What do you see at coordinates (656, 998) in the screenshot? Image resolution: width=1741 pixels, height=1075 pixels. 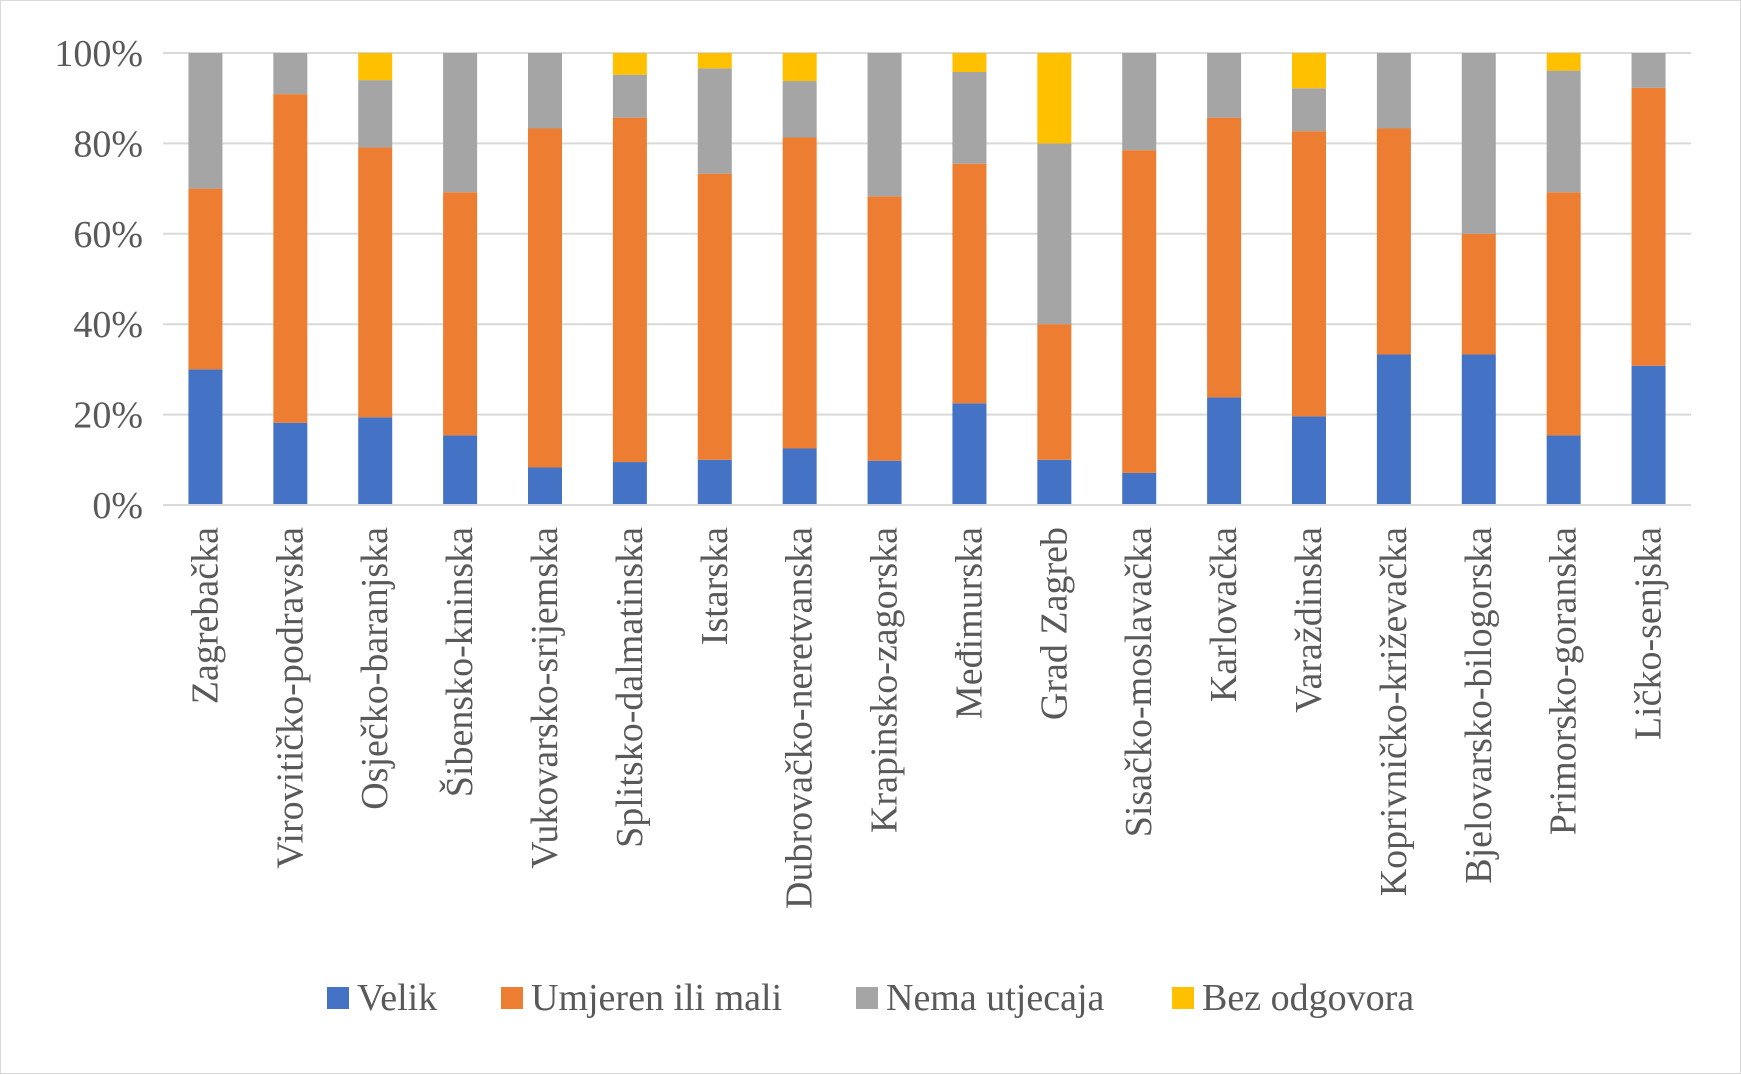 I see `legend-entry-label: Umjeren ili mali` at bounding box center [656, 998].